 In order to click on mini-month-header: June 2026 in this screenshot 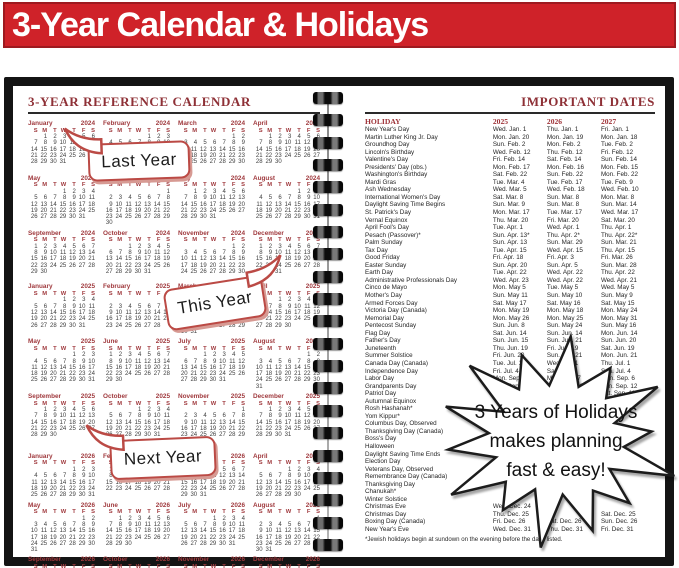, I will do `click(136, 506)`.